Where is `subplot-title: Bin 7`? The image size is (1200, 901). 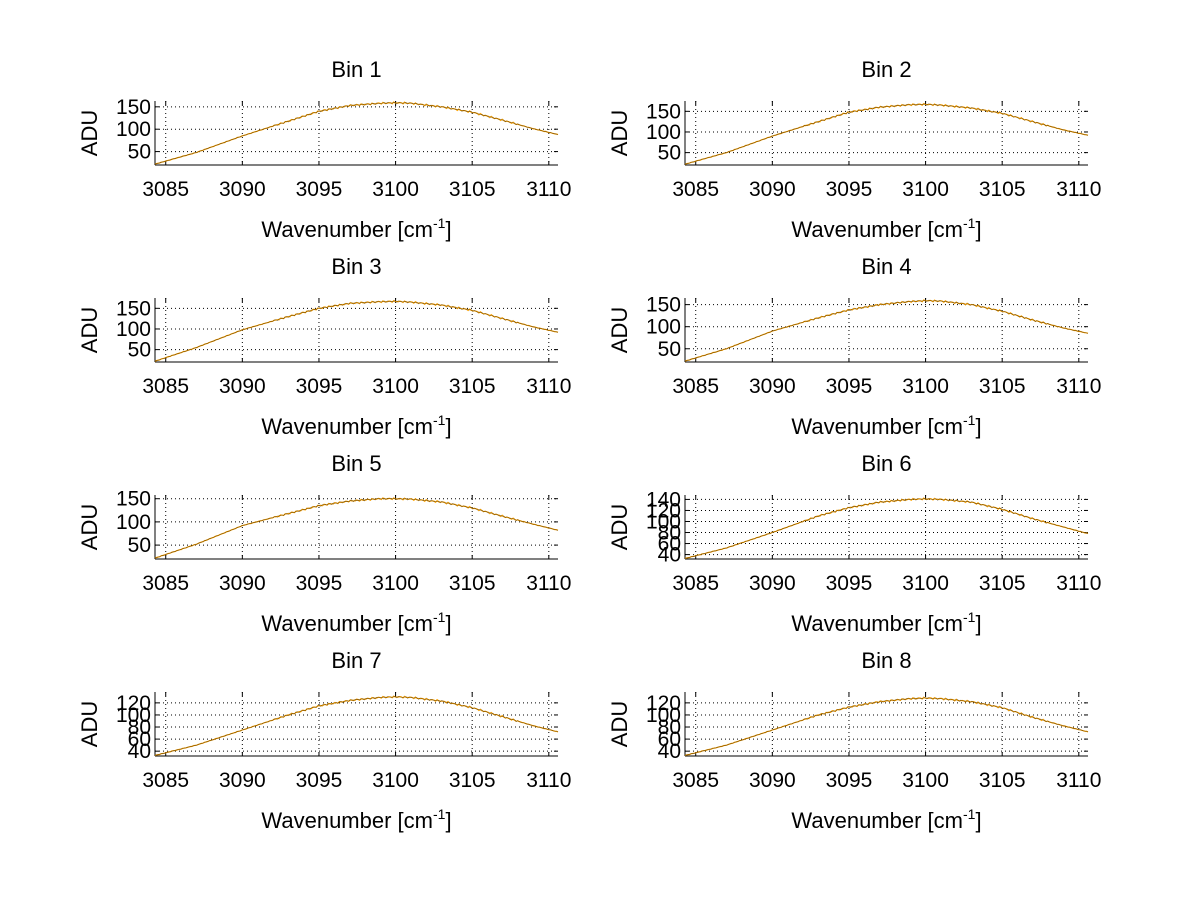 subplot-title: Bin 7 is located at coordinates (356, 660).